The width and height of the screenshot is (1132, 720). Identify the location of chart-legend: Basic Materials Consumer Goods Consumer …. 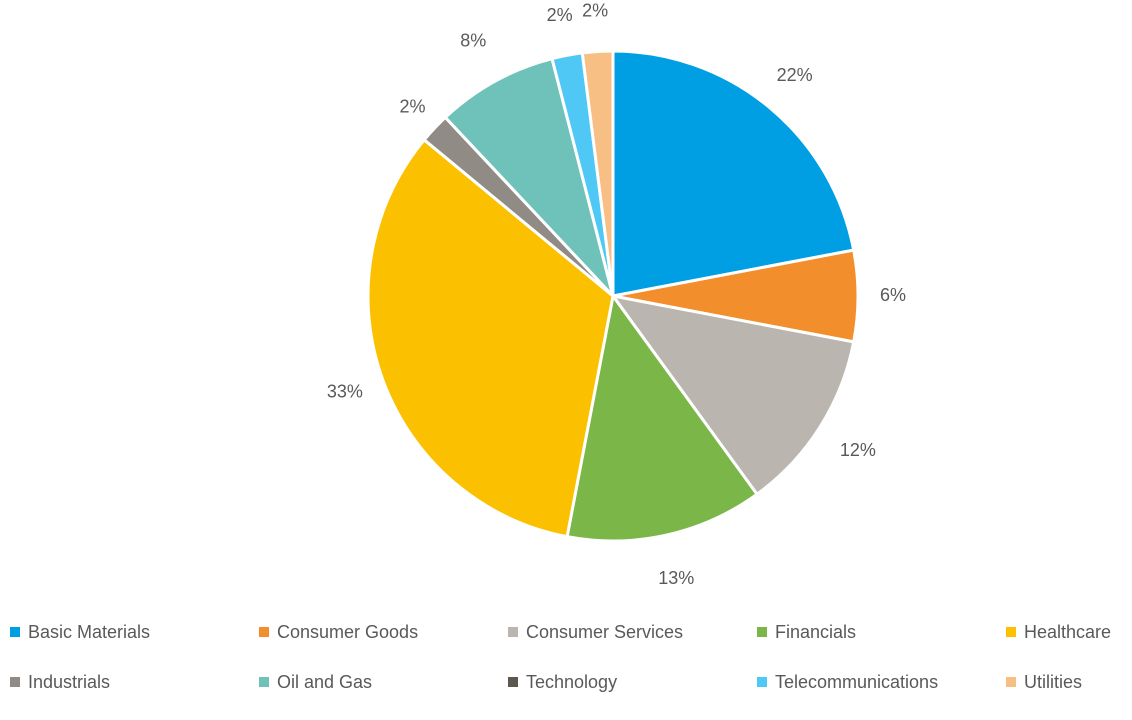
(566, 670).